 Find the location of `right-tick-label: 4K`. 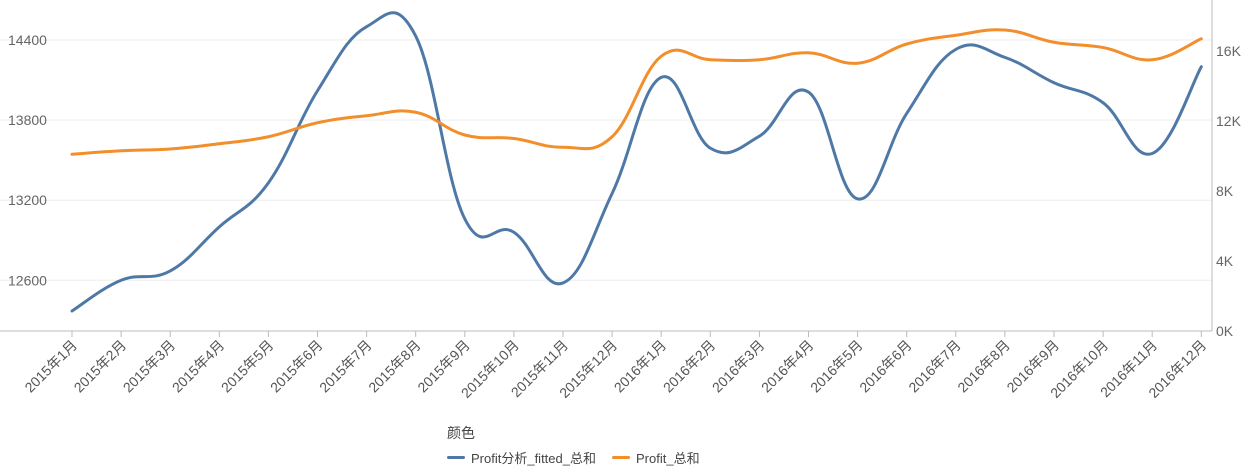

right-tick-label: 4K is located at coordinates (1225, 261).